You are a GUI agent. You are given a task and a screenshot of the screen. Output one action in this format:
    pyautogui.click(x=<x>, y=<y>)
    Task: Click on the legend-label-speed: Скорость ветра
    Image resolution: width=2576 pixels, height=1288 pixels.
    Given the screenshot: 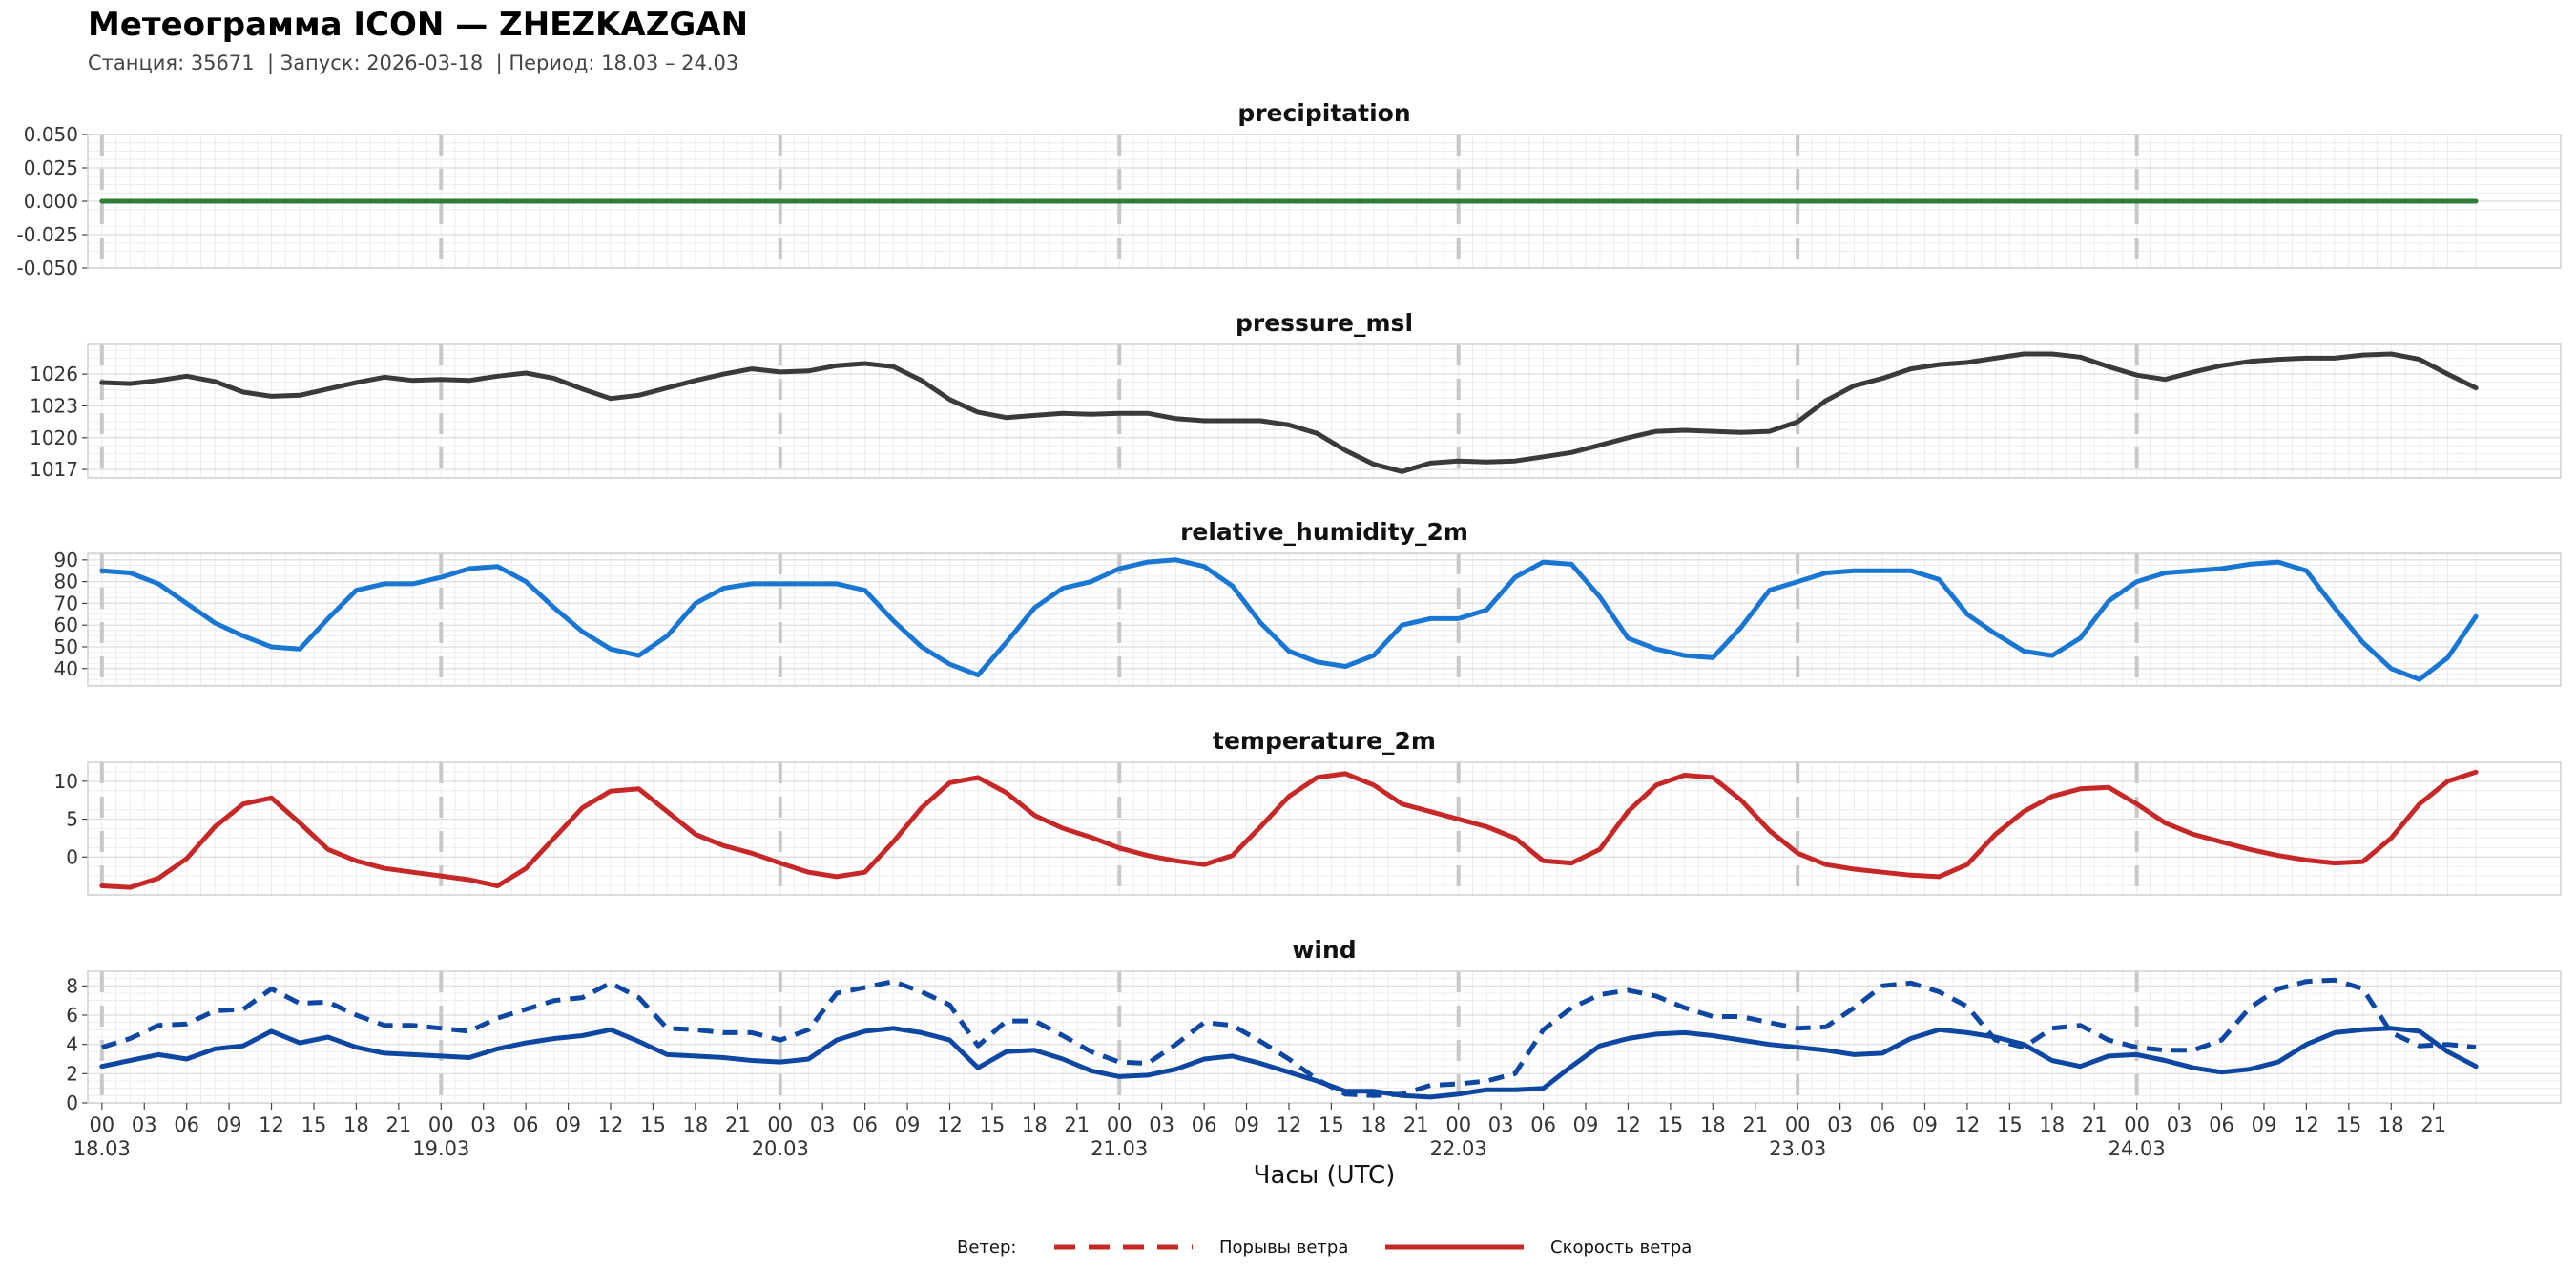 What is the action you would take?
    pyautogui.click(x=1621, y=1247)
    